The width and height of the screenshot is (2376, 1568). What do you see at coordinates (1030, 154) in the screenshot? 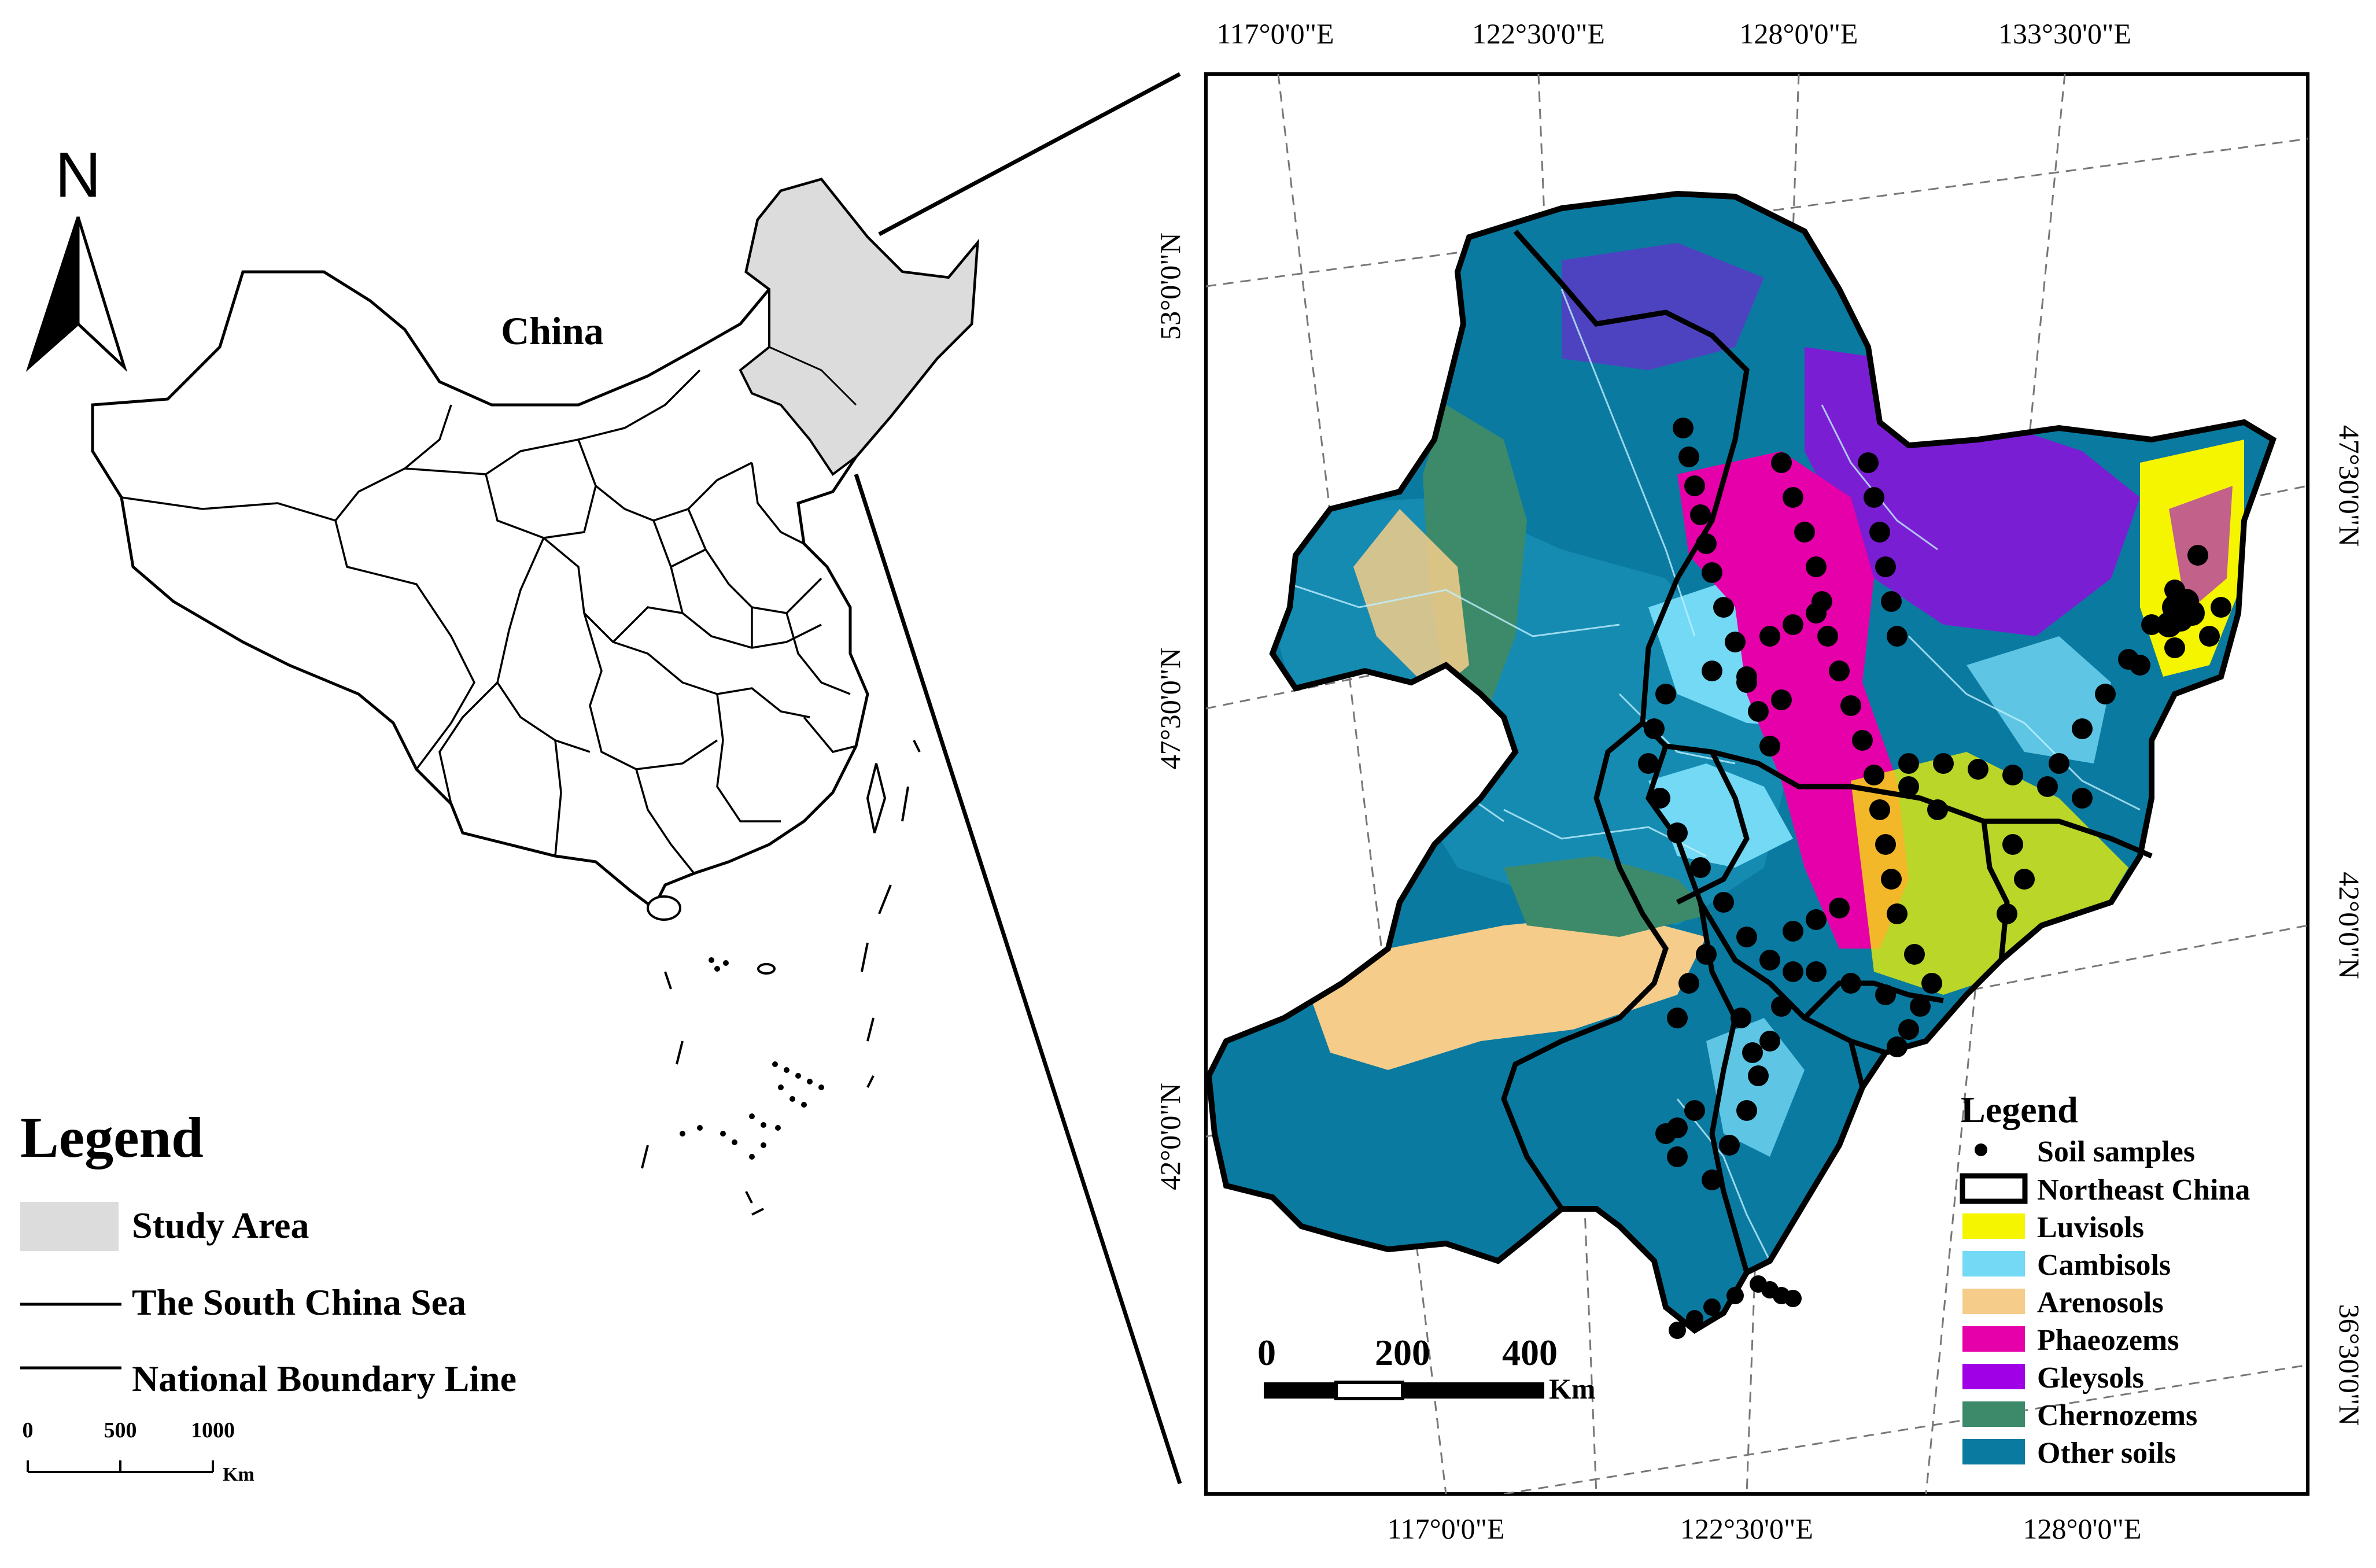
I see `connector-line-top` at bounding box center [1030, 154].